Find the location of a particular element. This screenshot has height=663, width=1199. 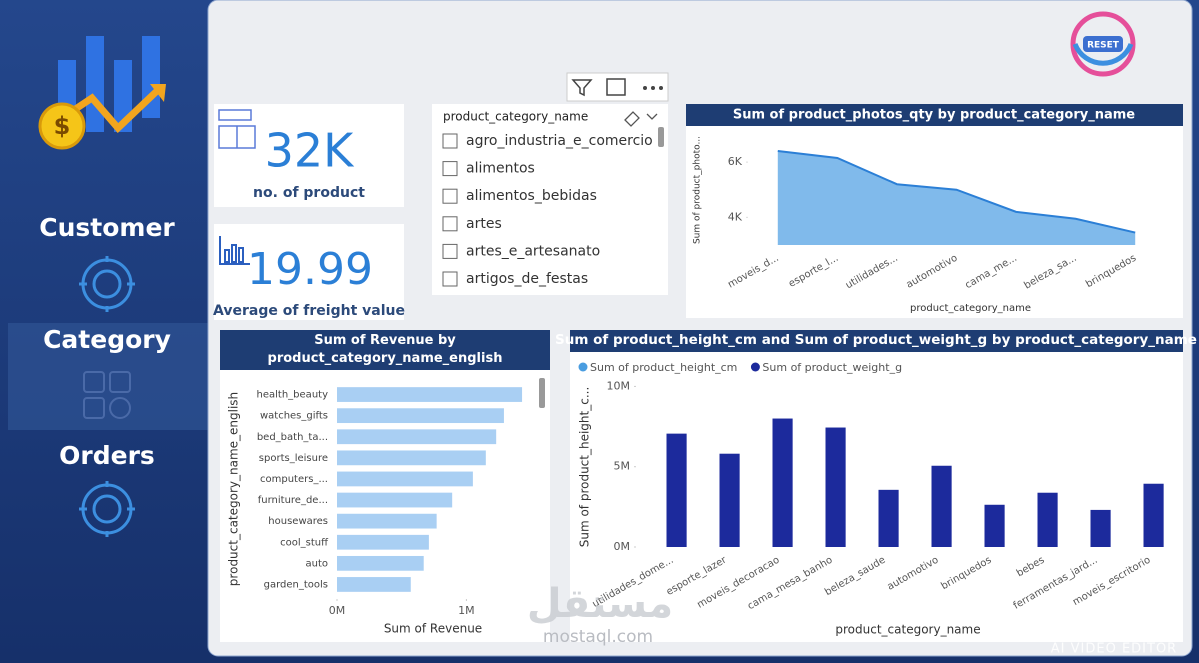

watermark: AI VIDEO EDITOR is located at coordinates (1114, 649).